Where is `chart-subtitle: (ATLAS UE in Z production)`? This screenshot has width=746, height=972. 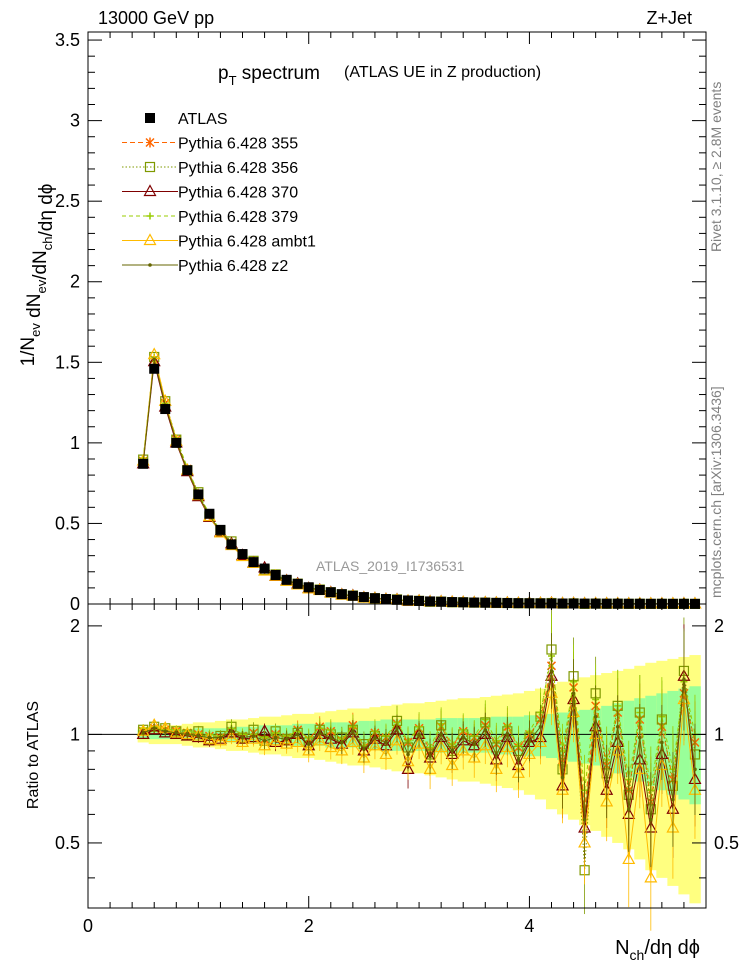 chart-subtitle: (ATLAS UE in Z production) is located at coordinates (442, 72).